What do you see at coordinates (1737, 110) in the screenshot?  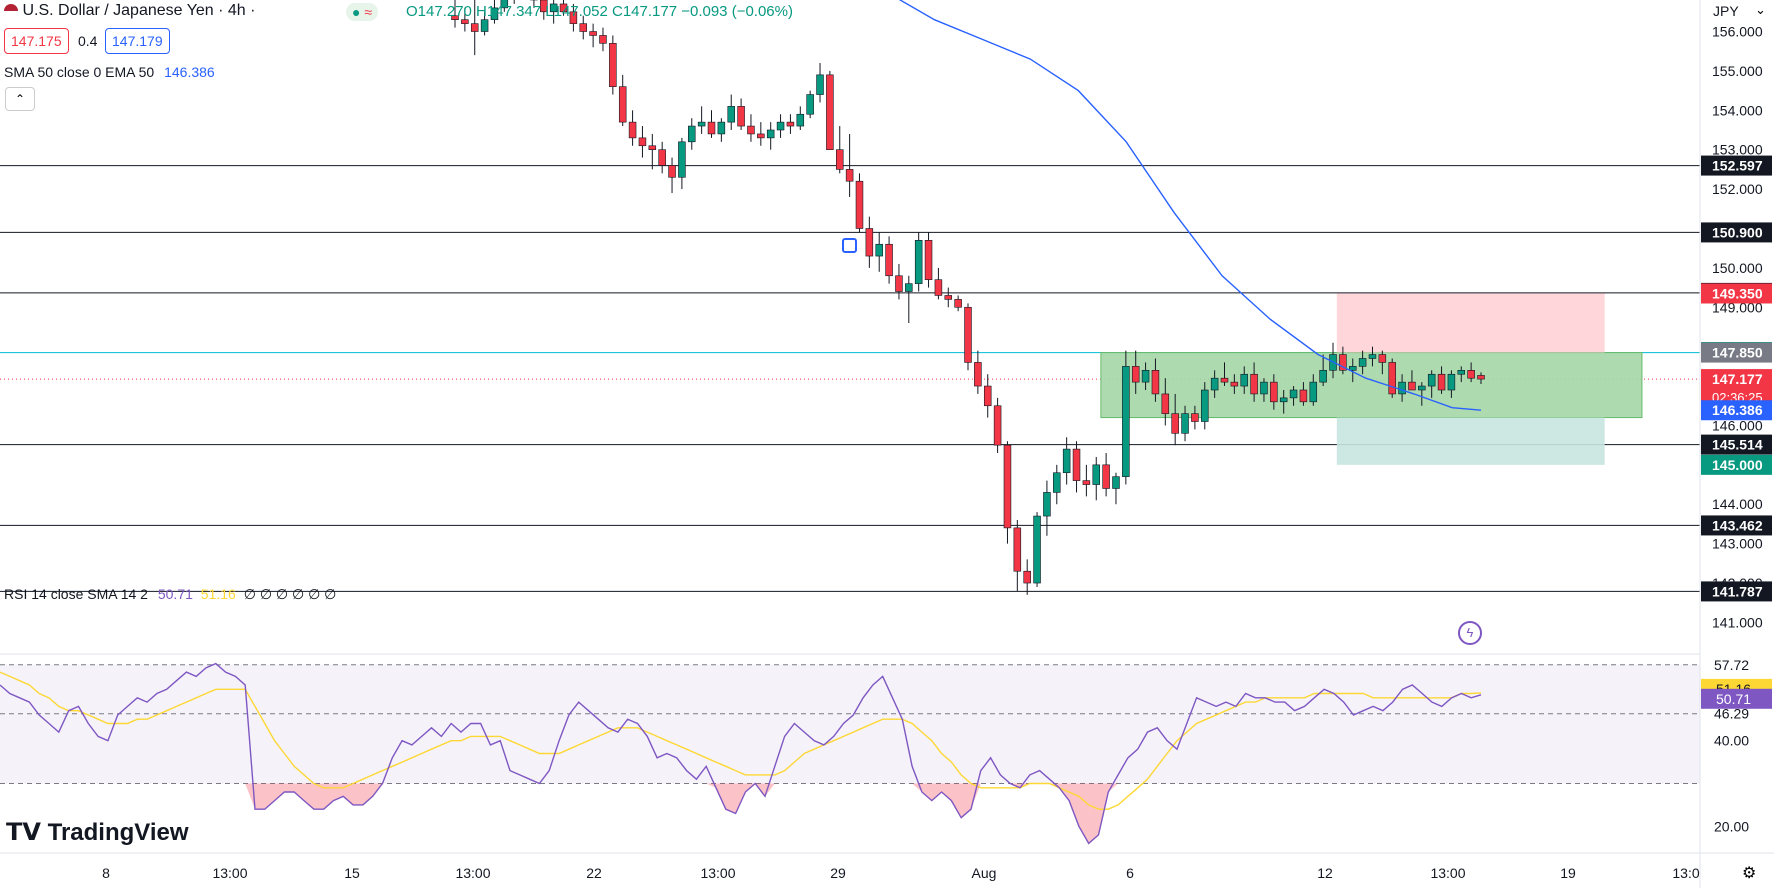 I see `price-tick-label: 154.000` at bounding box center [1737, 110].